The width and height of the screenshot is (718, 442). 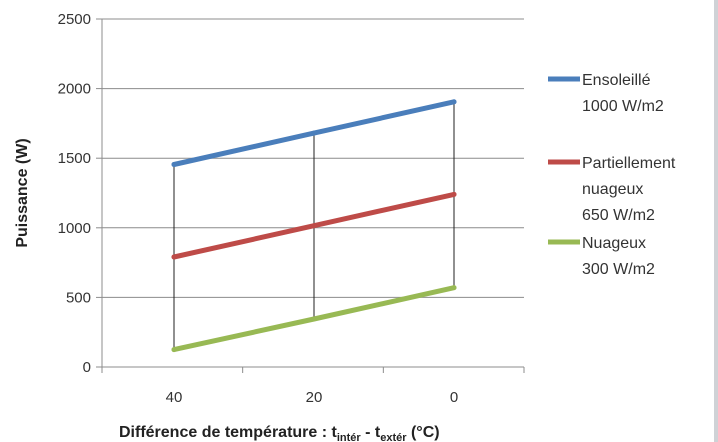 What do you see at coordinates (629, 163) in the screenshot?
I see `legend-label: Partiellement` at bounding box center [629, 163].